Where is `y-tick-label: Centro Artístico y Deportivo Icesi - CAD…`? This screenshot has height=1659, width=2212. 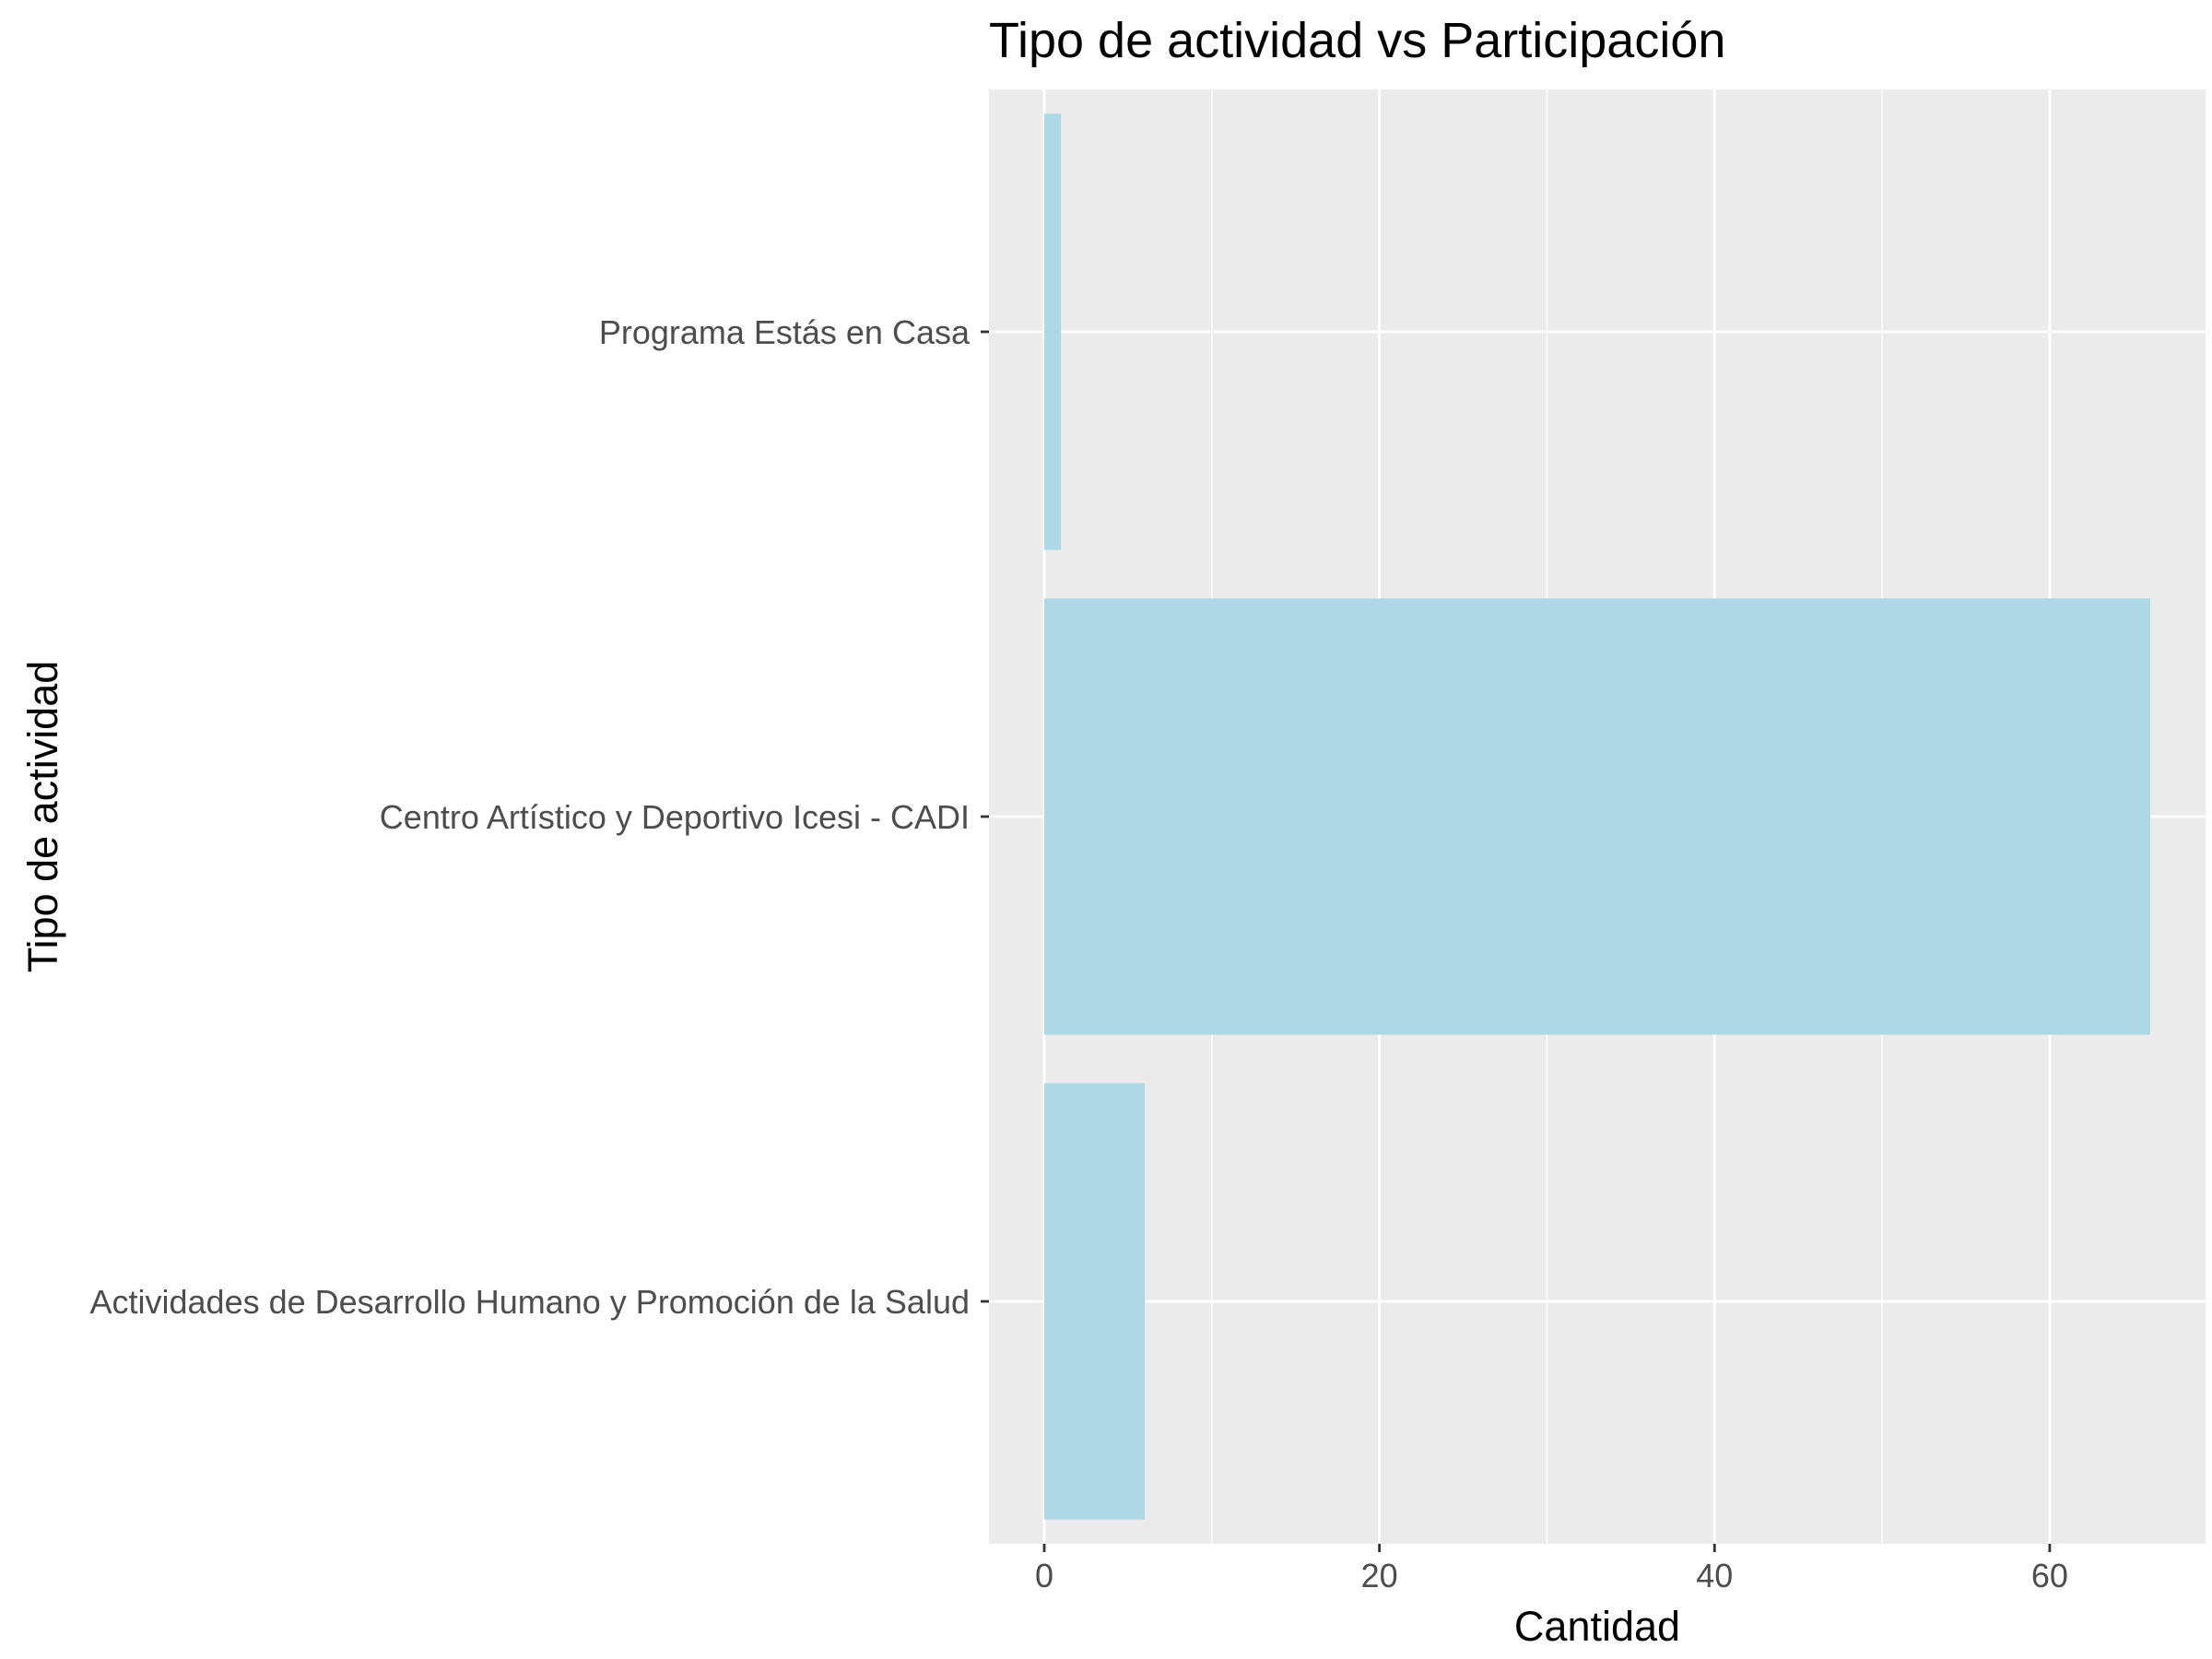 y-tick-label: Centro Artístico y Deportivo Icesi - CAD… is located at coordinates (675, 817).